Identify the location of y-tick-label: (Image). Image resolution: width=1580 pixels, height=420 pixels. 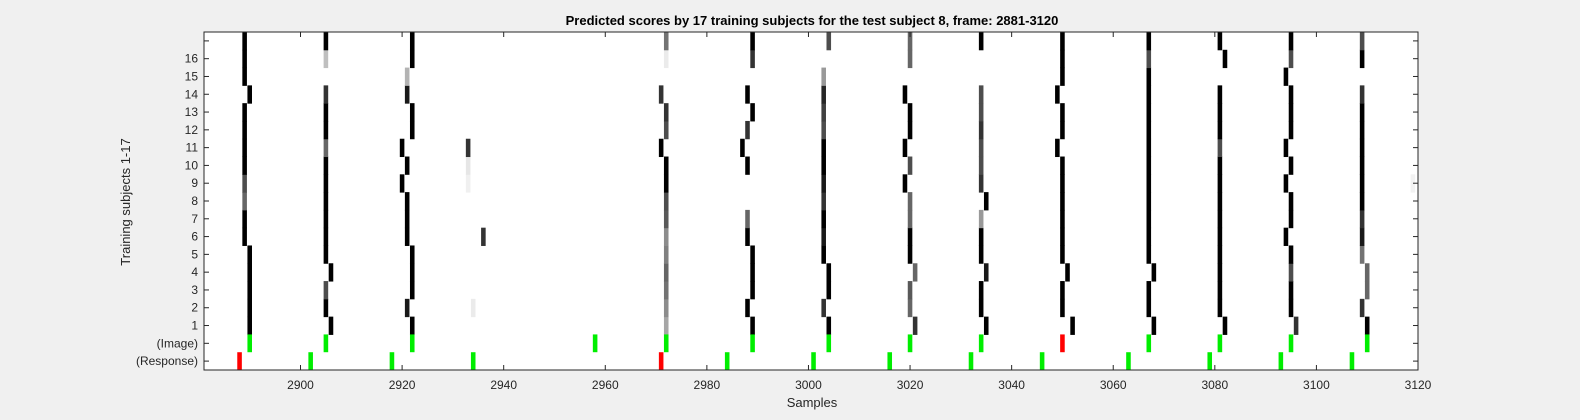
(177, 343).